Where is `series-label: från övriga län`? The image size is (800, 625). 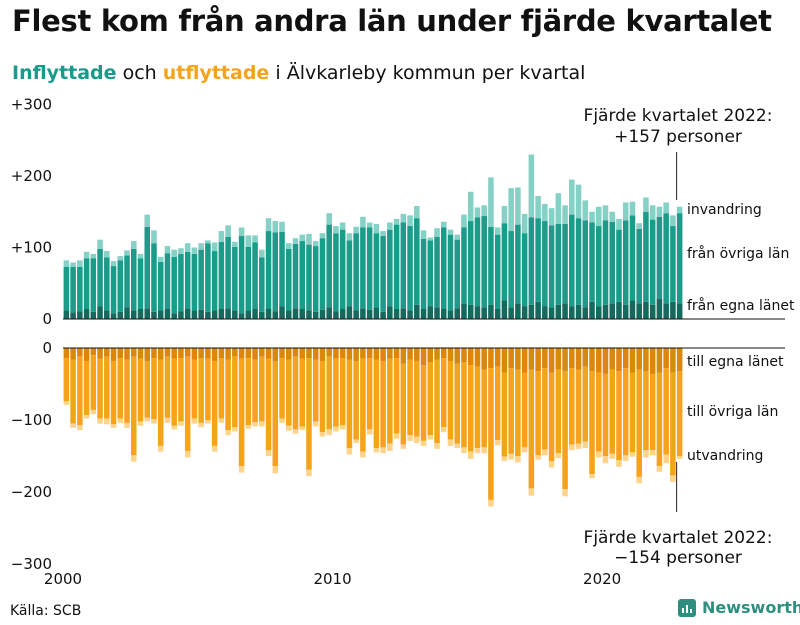
series-label: från övriga län is located at coordinates (738, 253).